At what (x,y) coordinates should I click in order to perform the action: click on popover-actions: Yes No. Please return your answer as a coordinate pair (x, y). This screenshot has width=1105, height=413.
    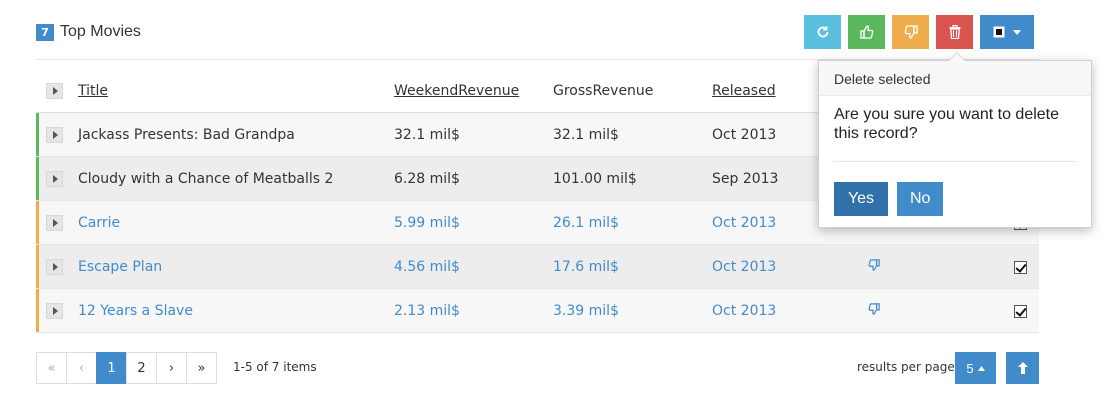
    Looking at the image, I should click on (888, 199).